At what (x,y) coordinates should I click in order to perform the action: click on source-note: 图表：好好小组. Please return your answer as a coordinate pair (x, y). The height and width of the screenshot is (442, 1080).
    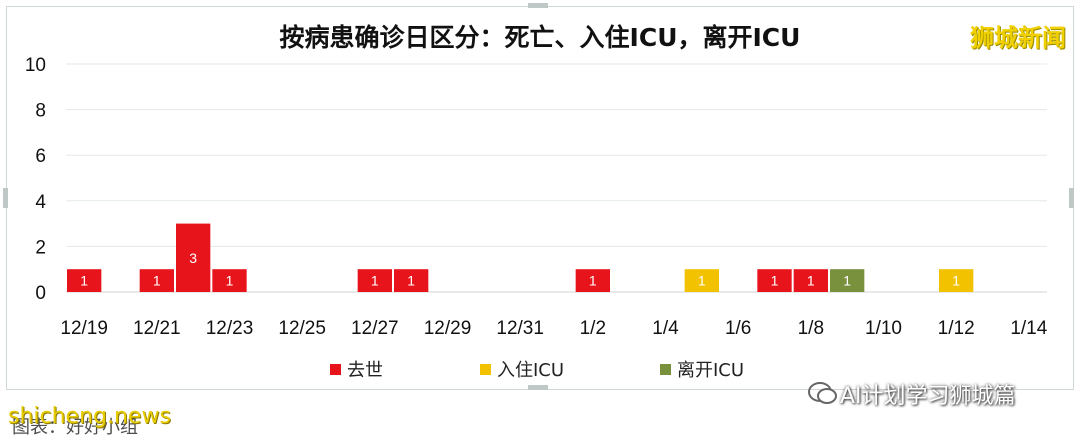
    Looking at the image, I should click on (75, 427).